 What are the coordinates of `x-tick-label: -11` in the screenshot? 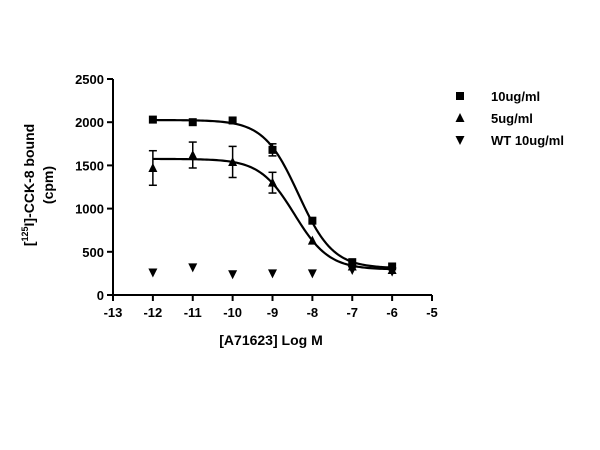 It's located at (193, 312).